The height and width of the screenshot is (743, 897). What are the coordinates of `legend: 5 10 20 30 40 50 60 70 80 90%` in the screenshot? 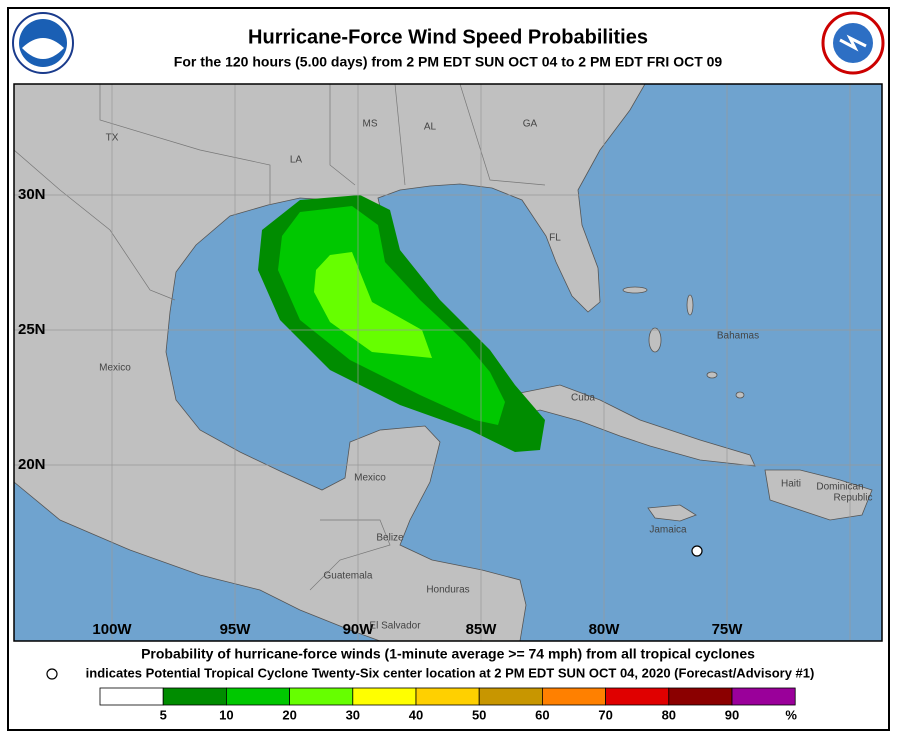 It's located at (448, 704).